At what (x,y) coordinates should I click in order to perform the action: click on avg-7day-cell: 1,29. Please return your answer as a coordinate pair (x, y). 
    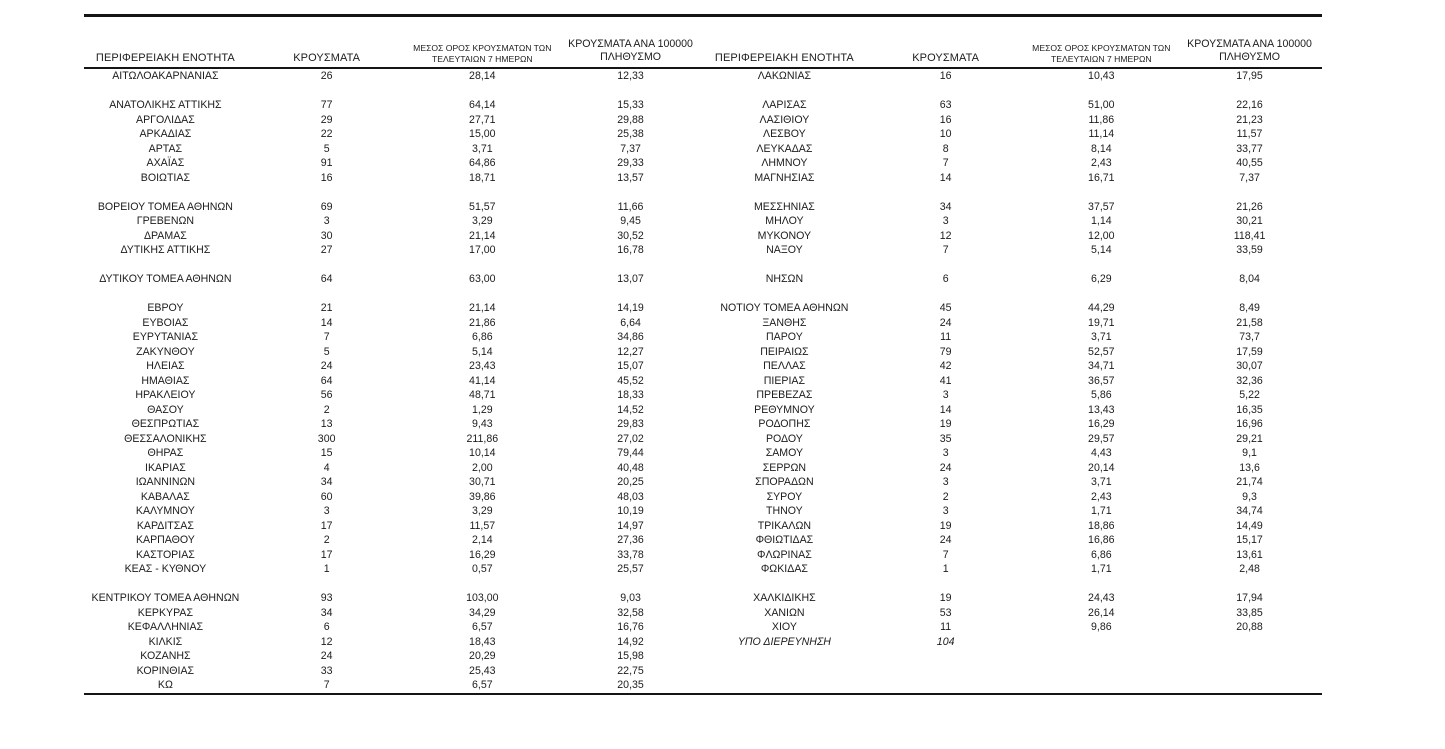
    Looking at the image, I should click on (482, 409).